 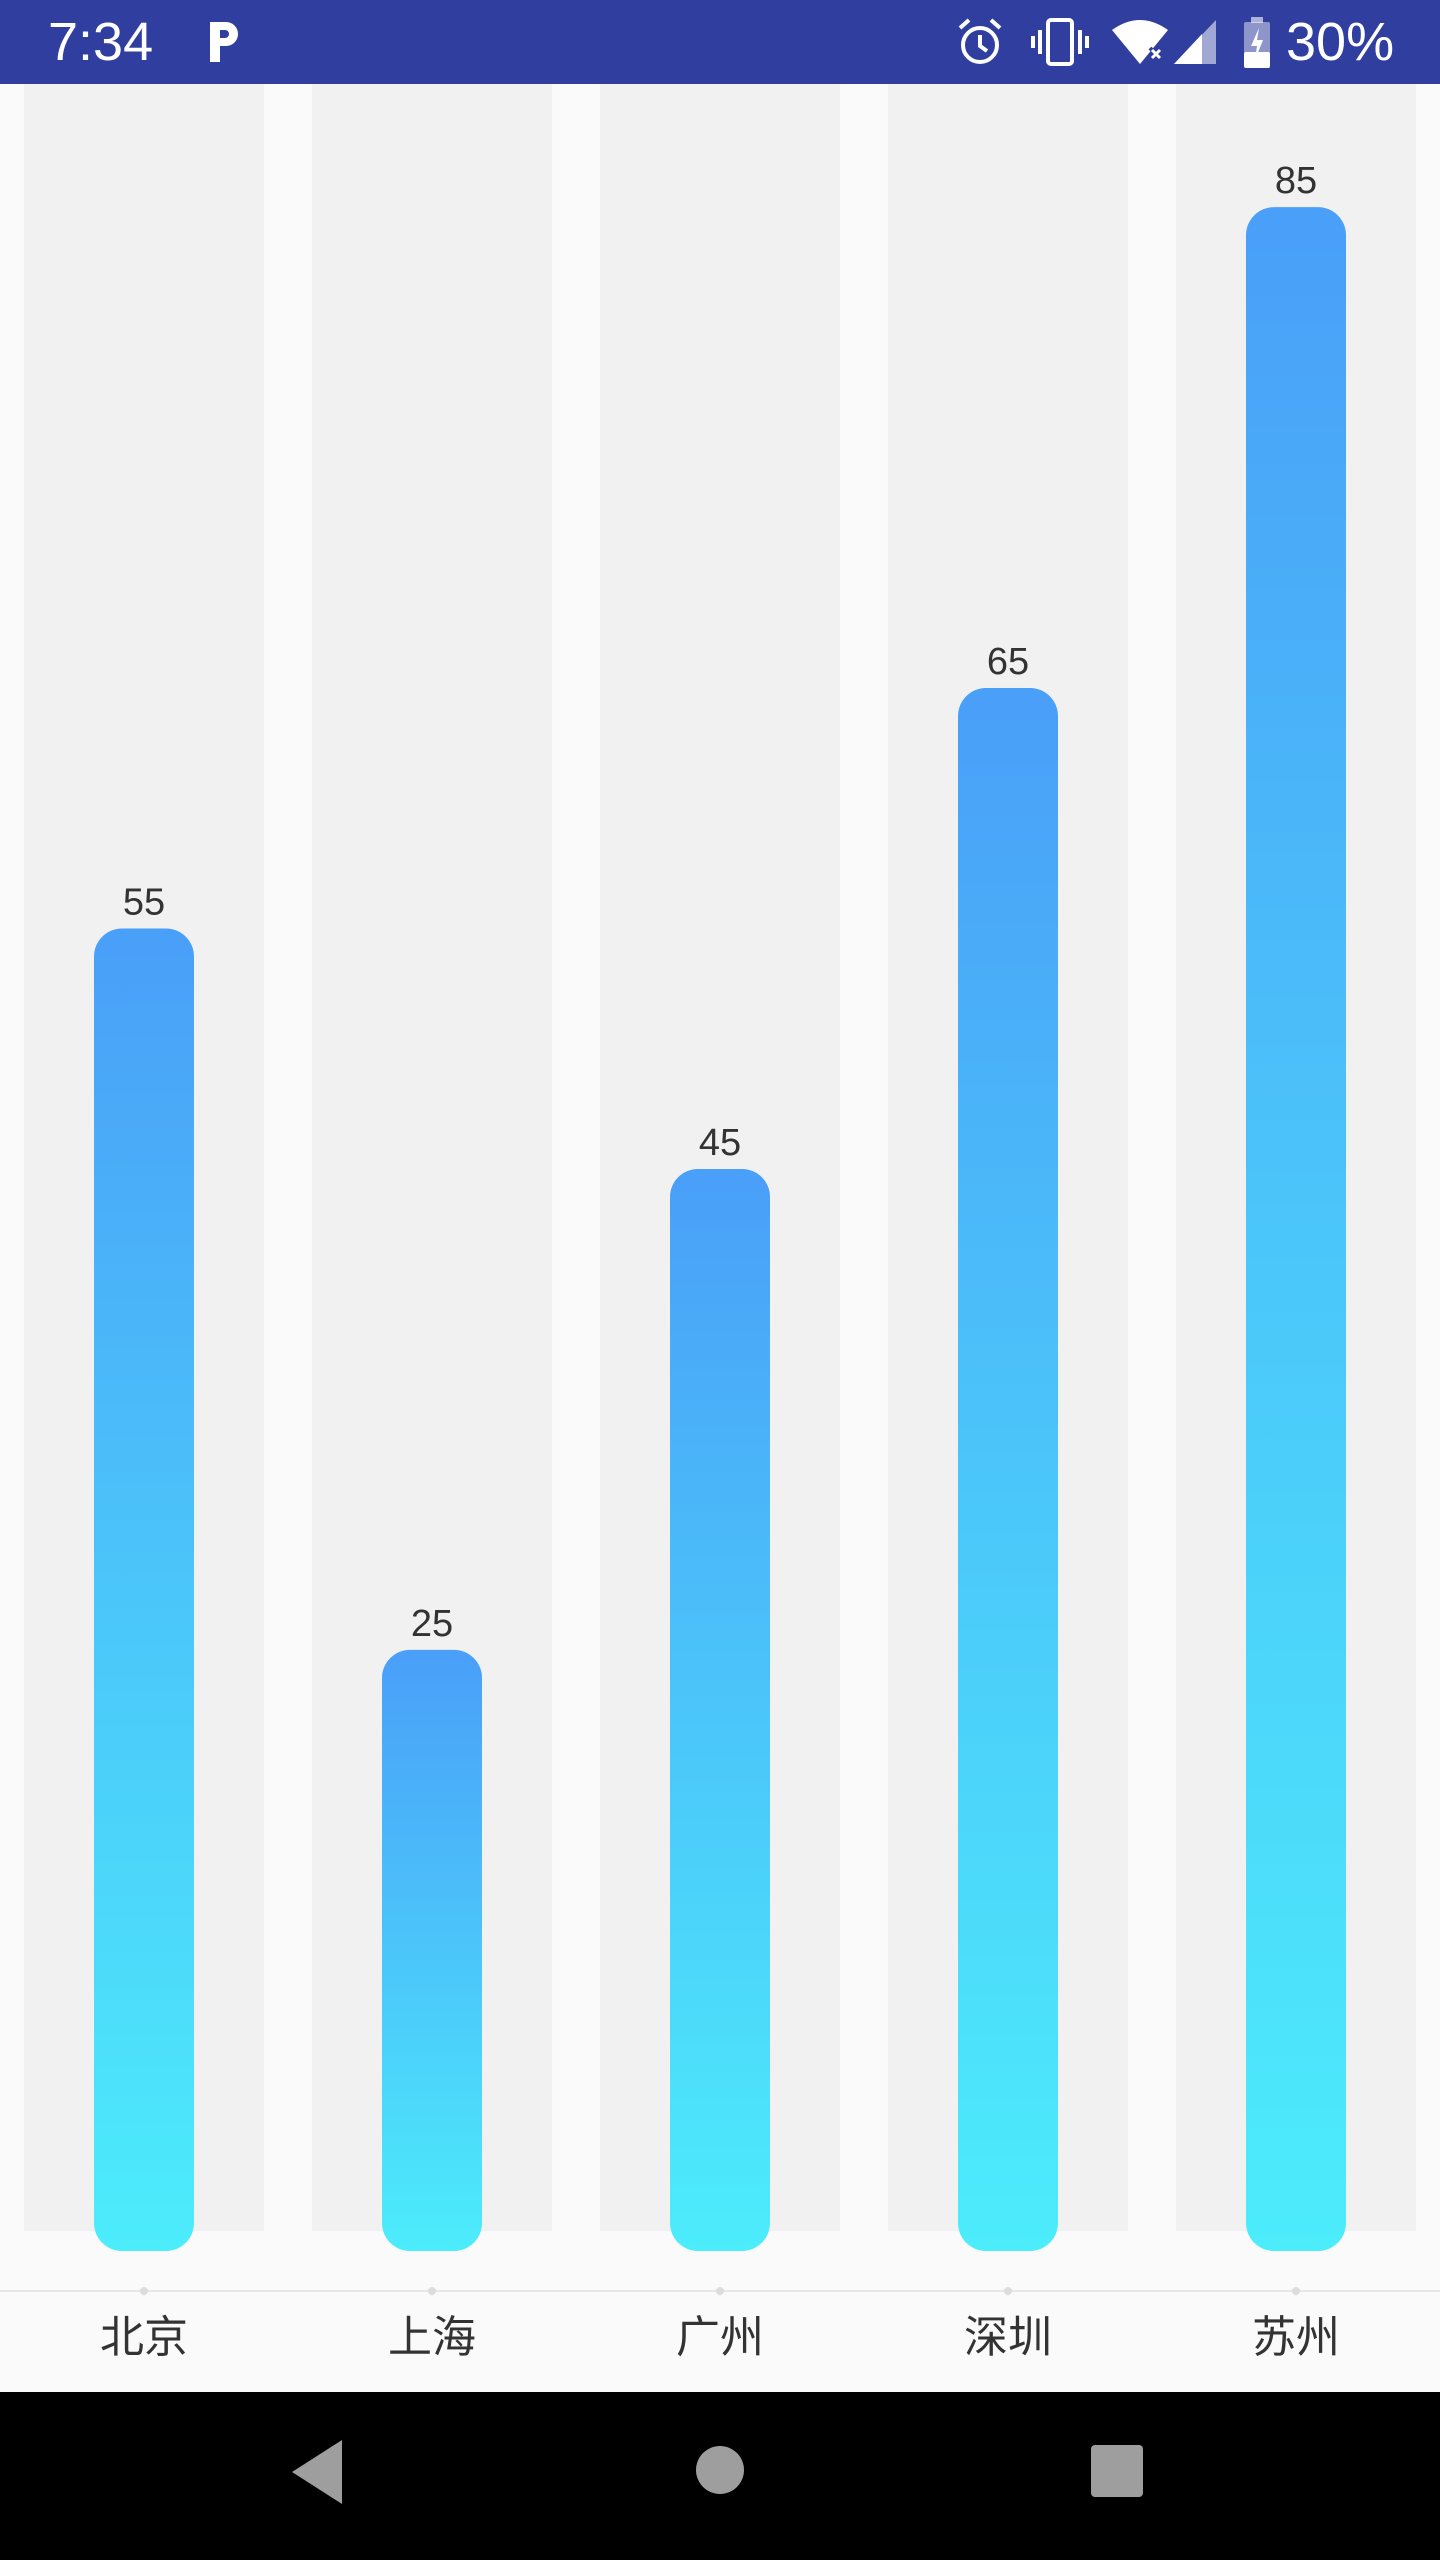 I want to click on bar-value-label: 55, so click(x=144, y=903).